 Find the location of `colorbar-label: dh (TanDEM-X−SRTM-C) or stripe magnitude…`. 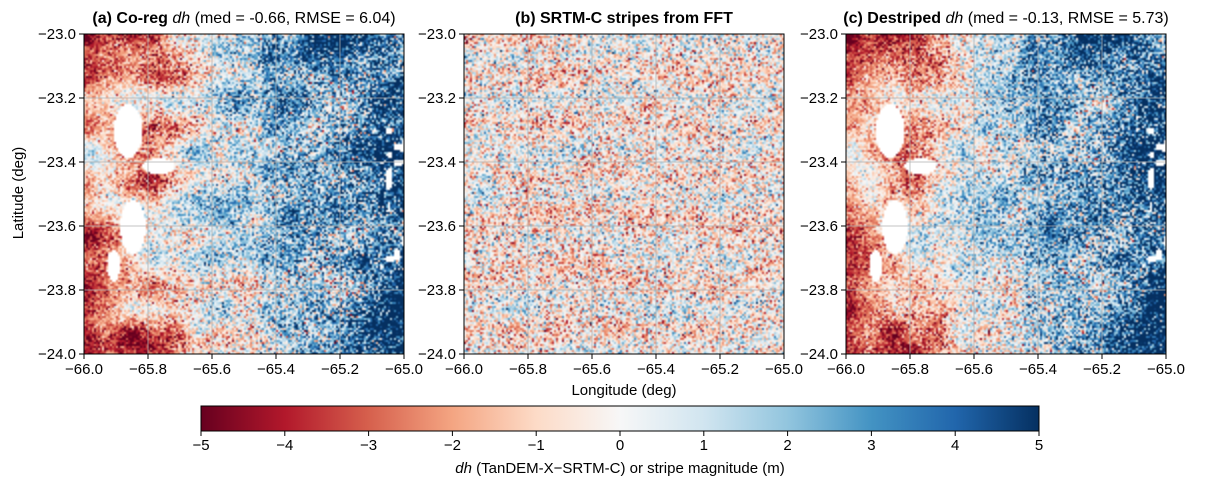

colorbar-label: dh (TanDEM-X−SRTM-C) or stripe magnitude… is located at coordinates (619, 468).